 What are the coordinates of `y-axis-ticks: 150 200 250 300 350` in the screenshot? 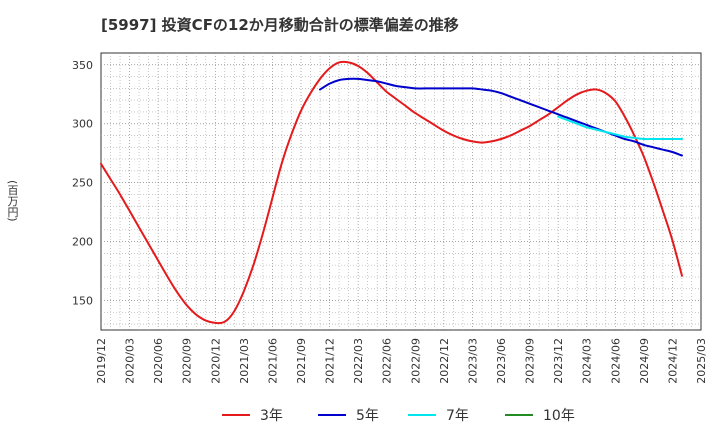 It's located at (82, 183).